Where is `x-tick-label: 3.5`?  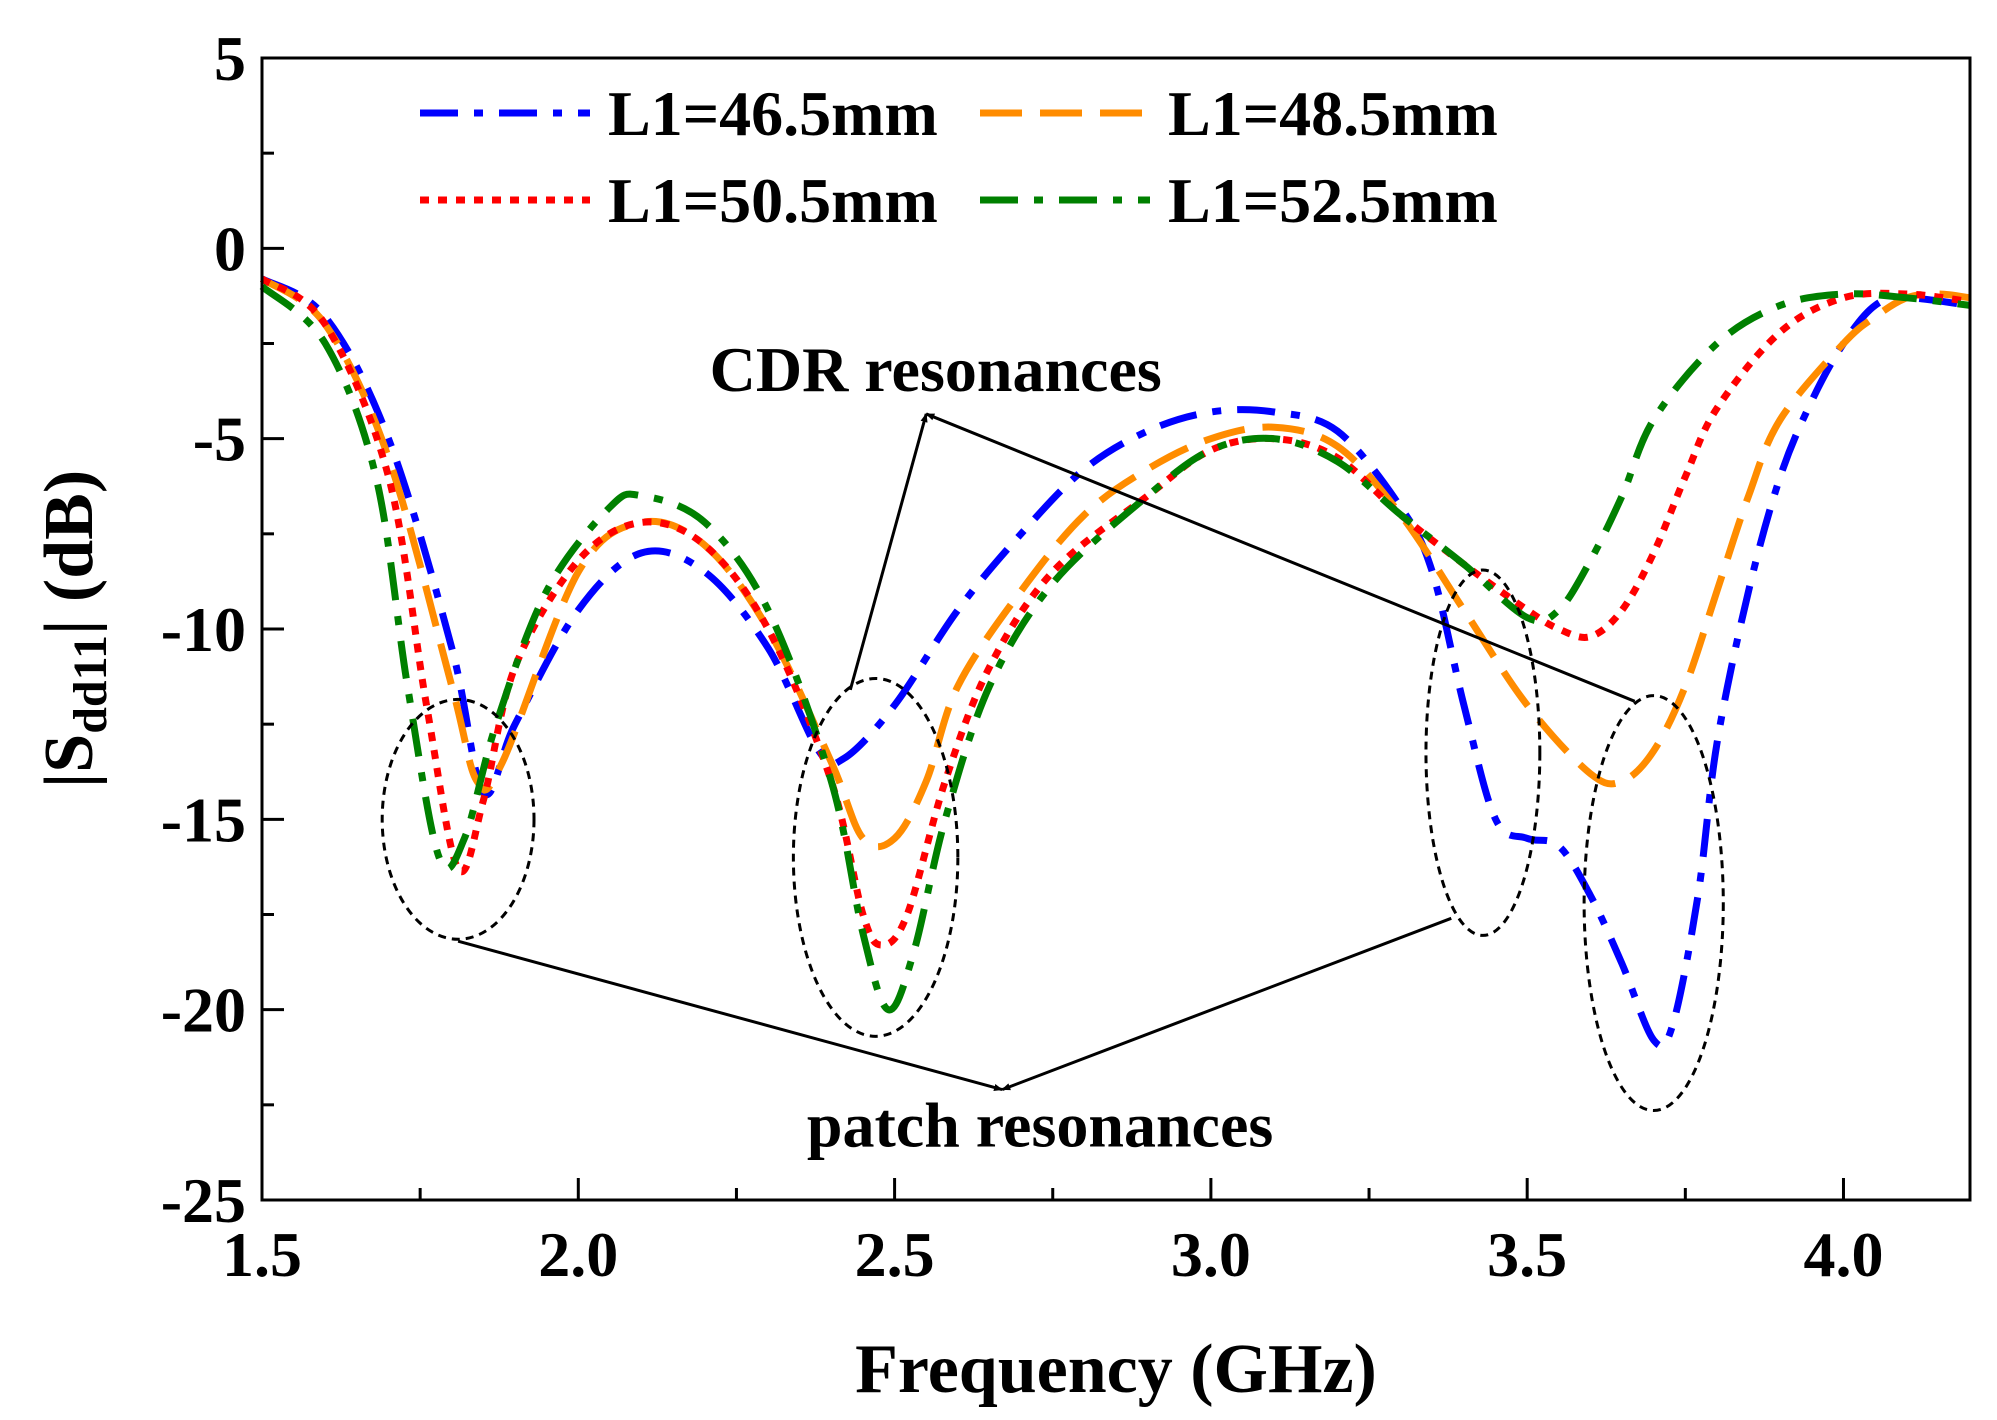
x-tick-label: 3.5 is located at coordinates (1527, 1254).